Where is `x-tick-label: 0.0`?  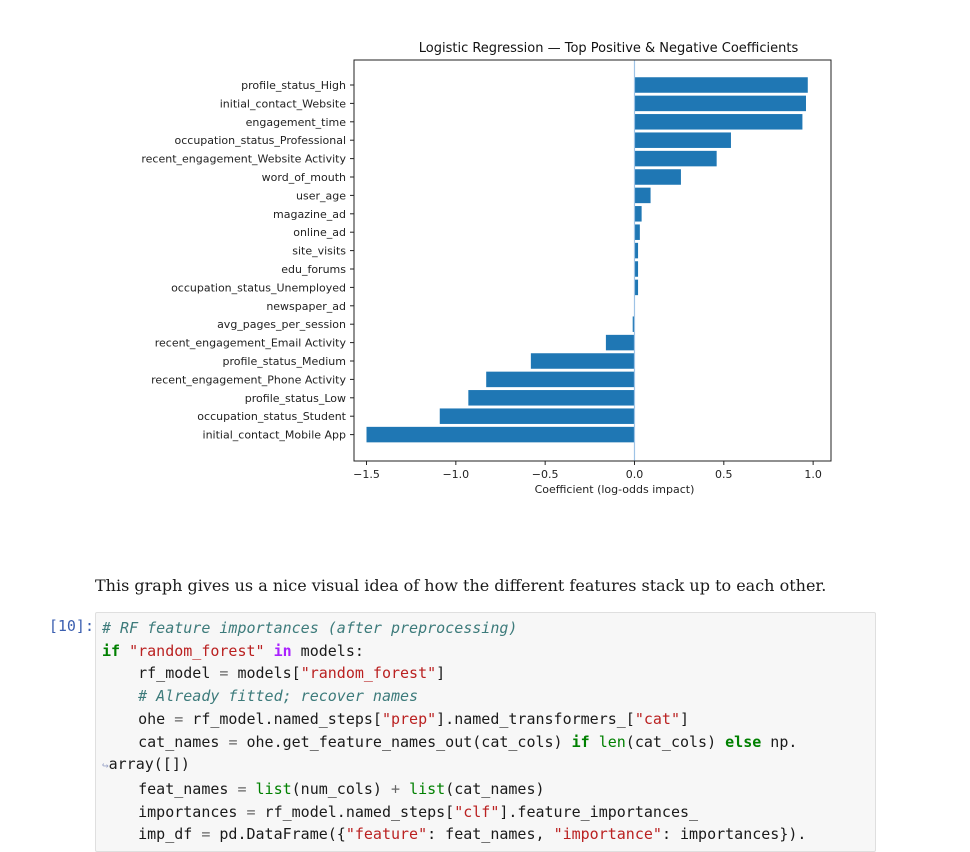 x-tick-label: 0.0 is located at coordinates (635, 474).